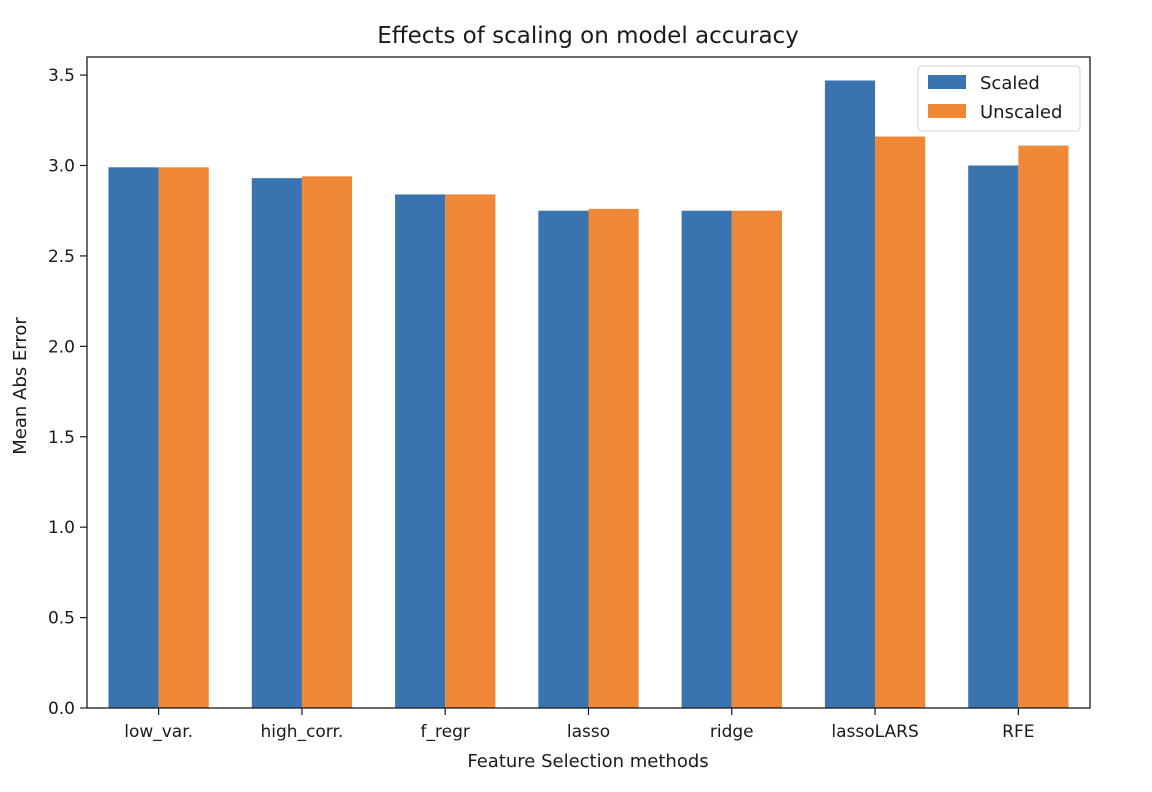 This screenshot has width=1152, height=792. Describe the element at coordinates (999, 98) in the screenshot. I see `legend: Scaled Unscaled` at that location.